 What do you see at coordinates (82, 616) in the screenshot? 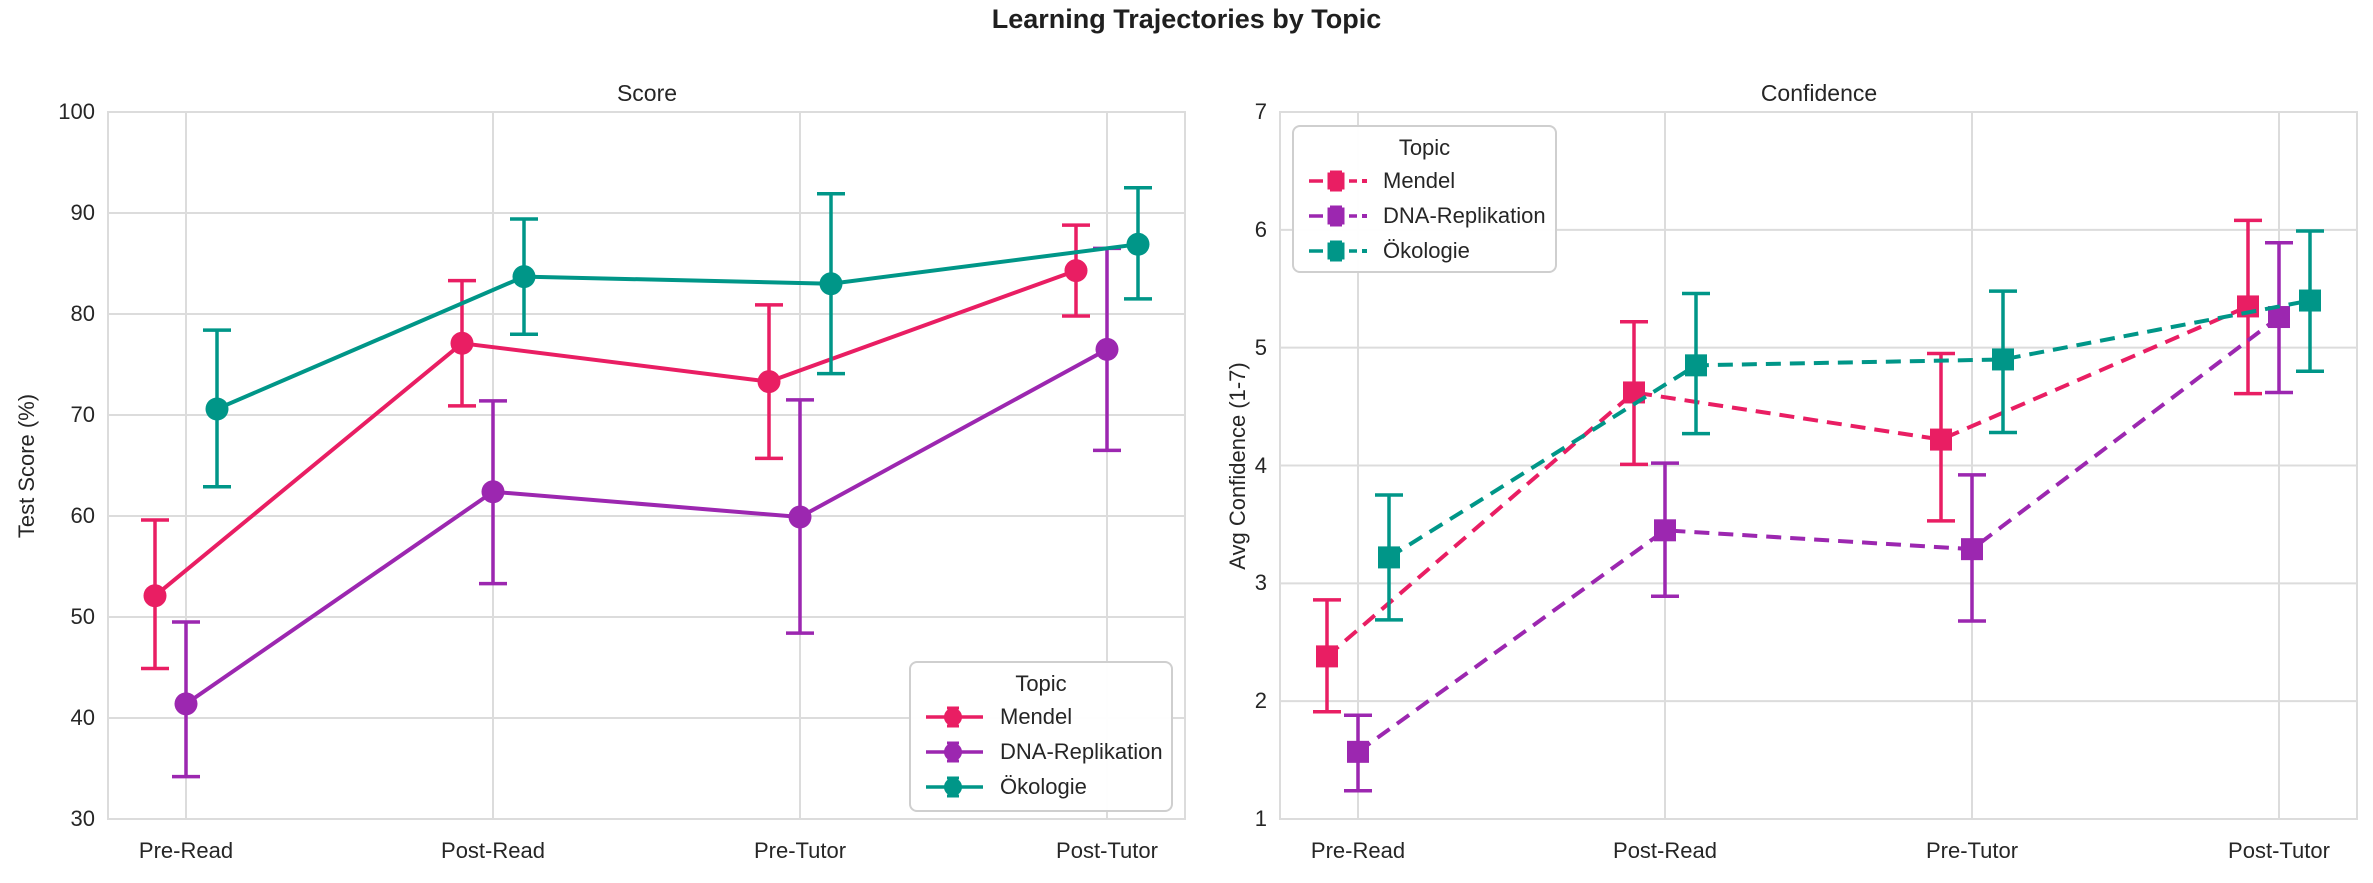
I see `y-tick-label: 50` at bounding box center [82, 616].